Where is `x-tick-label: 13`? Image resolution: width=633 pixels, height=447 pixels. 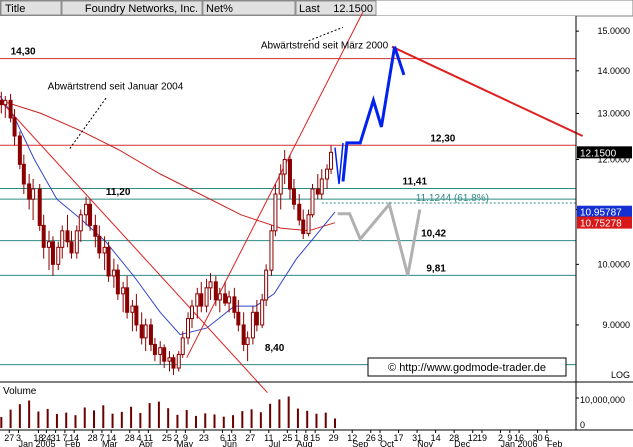 x-tick-label: 13 is located at coordinates (232, 438).